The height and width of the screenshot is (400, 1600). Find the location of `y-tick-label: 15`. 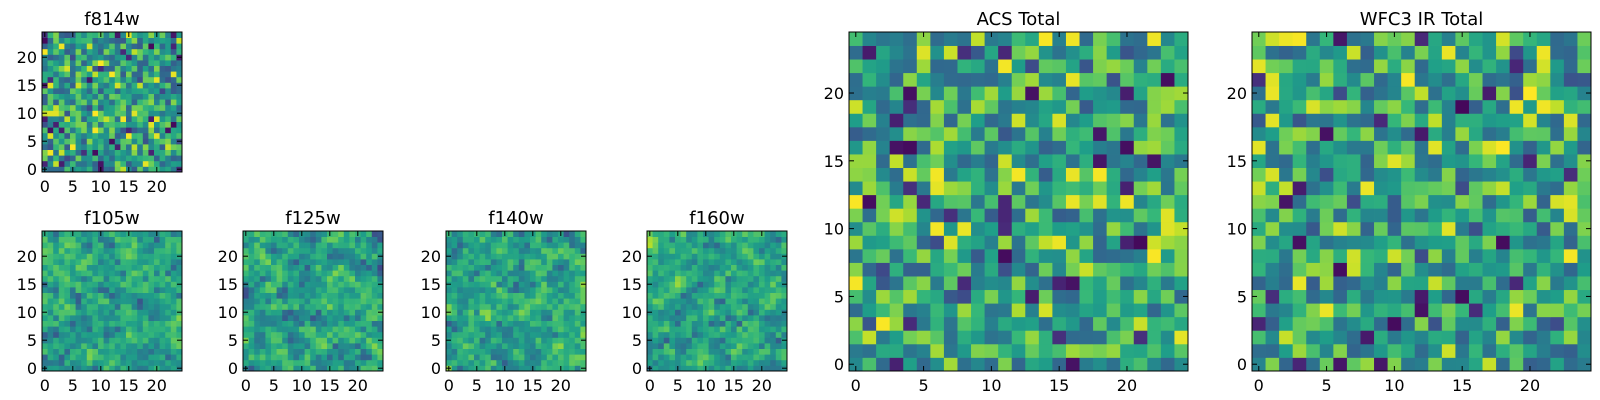

y-tick-label: 15 is located at coordinates (834, 161).